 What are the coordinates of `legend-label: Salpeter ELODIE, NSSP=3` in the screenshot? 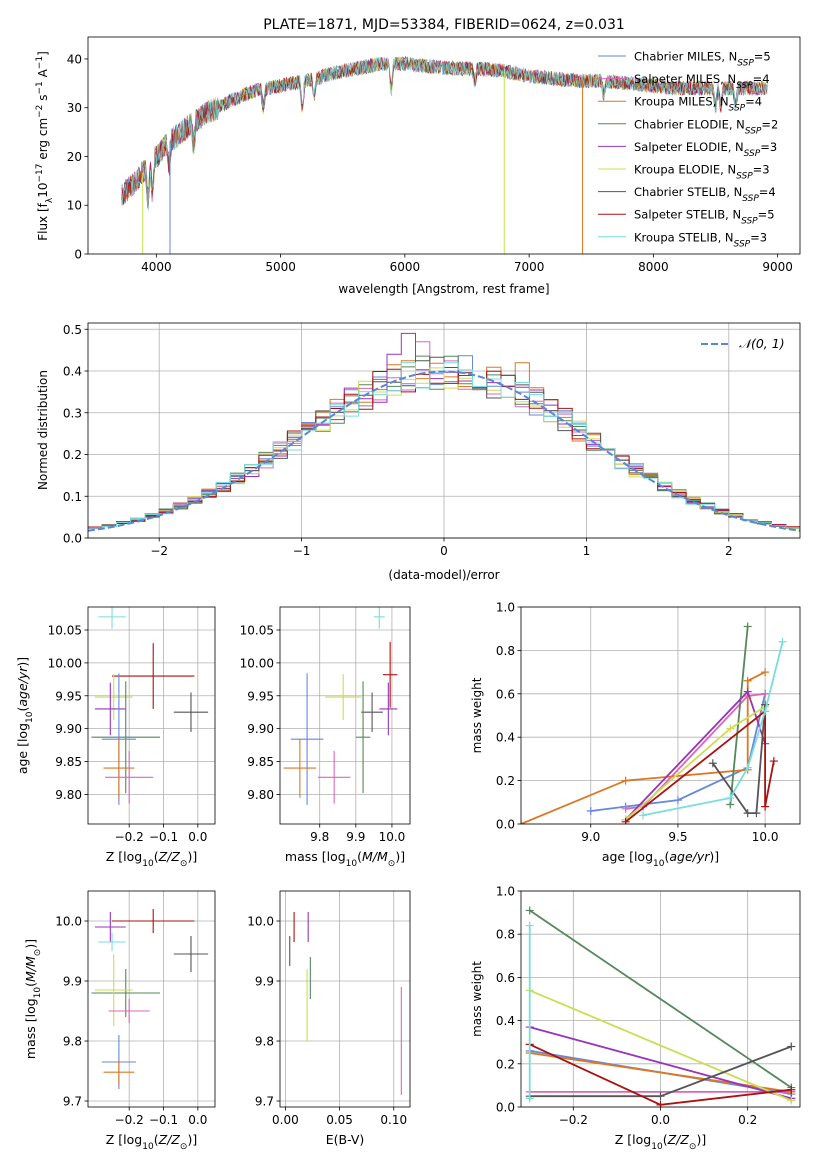 It's located at (705, 149).